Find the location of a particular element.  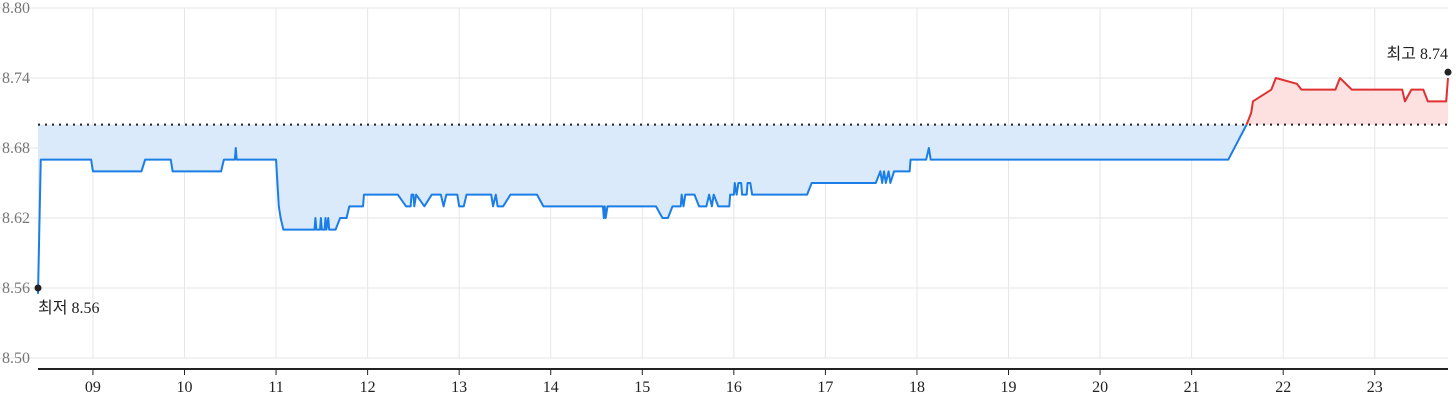

x-tick-label: 10 is located at coordinates (184, 387).